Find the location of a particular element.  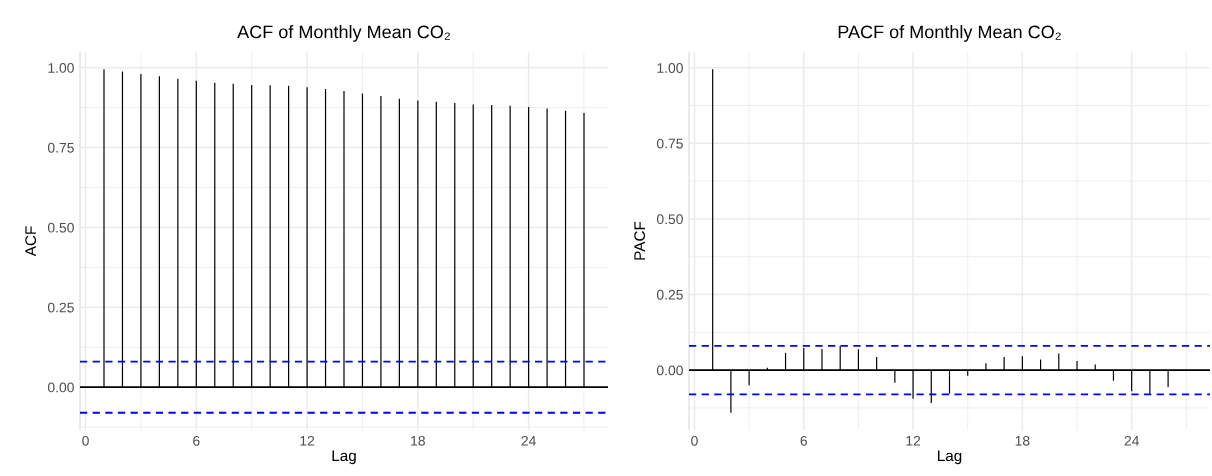

chart-title: PACF of Monthly Mean CO₂ is located at coordinates (949, 33).